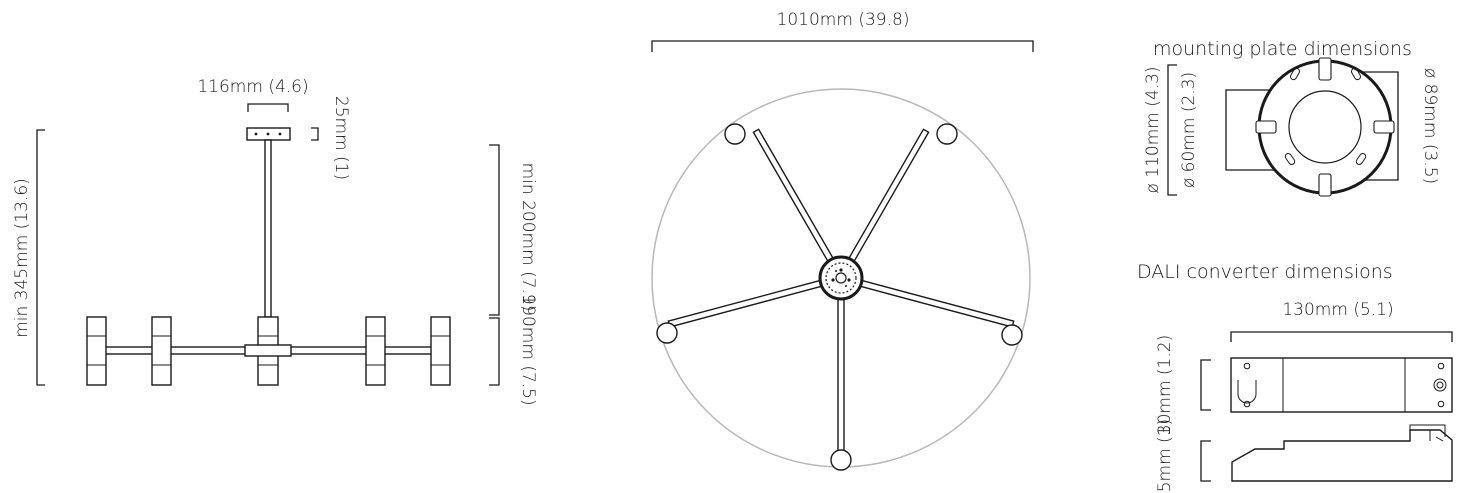  Describe the element at coordinates (1430, 126) in the screenshot. I see `hole-spacing-label: ø 89mm (3.5)` at that location.